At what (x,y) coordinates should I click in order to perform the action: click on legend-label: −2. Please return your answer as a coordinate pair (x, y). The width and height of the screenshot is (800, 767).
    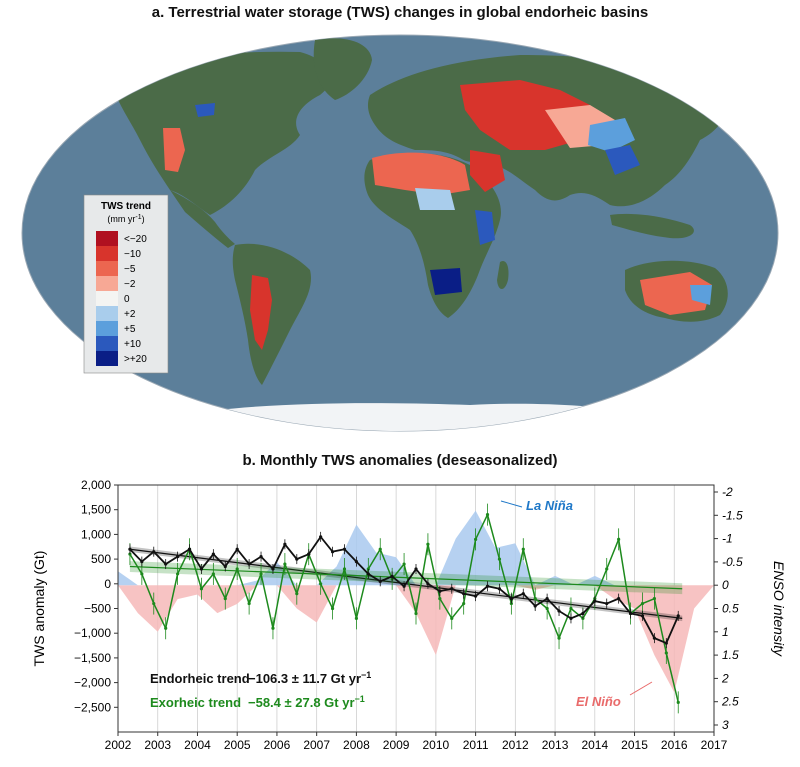
    Looking at the image, I should click on (130, 284).